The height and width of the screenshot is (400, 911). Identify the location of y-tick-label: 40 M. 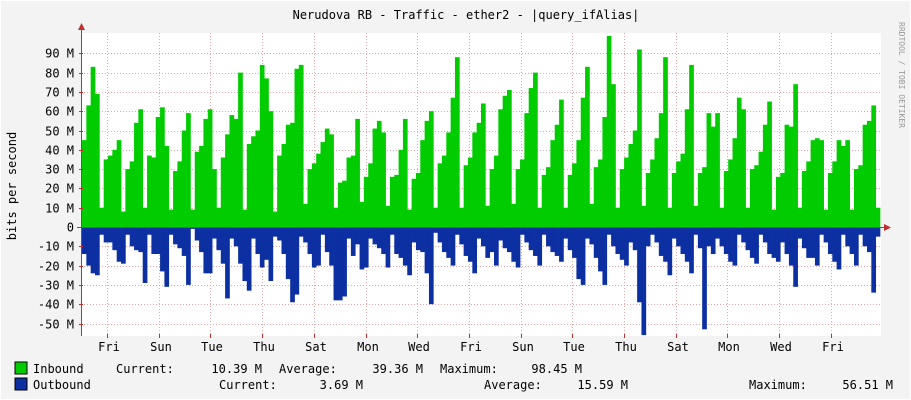
(59, 151).